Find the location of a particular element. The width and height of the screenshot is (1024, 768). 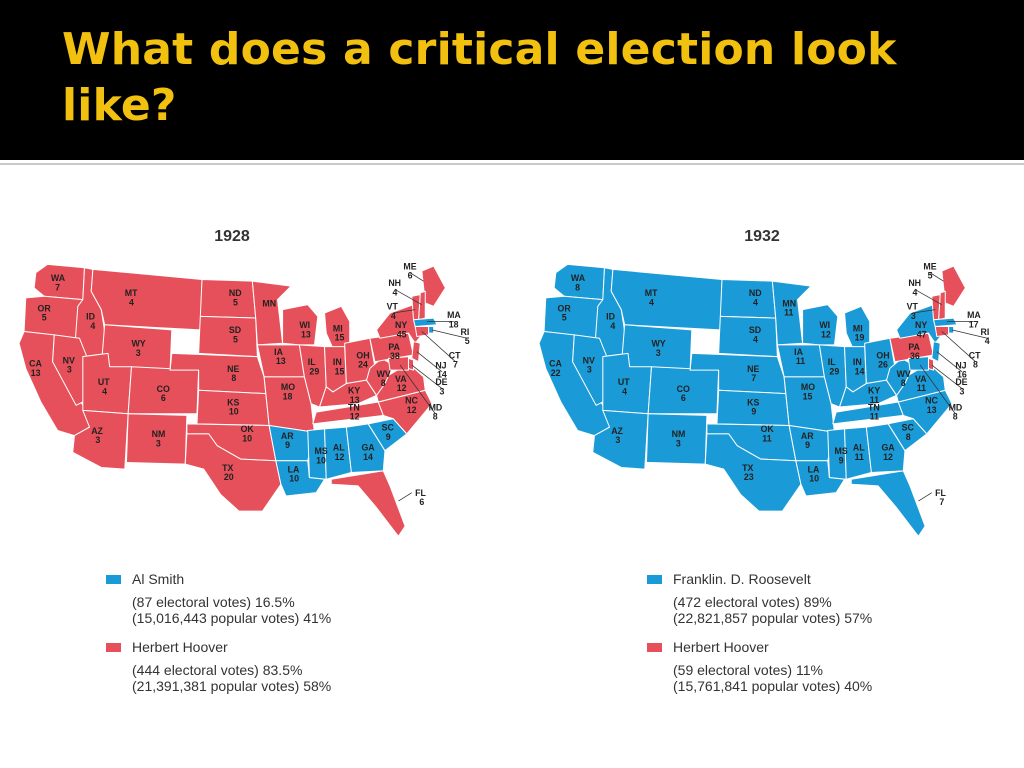

state-ma is located at coordinates (425, 322).